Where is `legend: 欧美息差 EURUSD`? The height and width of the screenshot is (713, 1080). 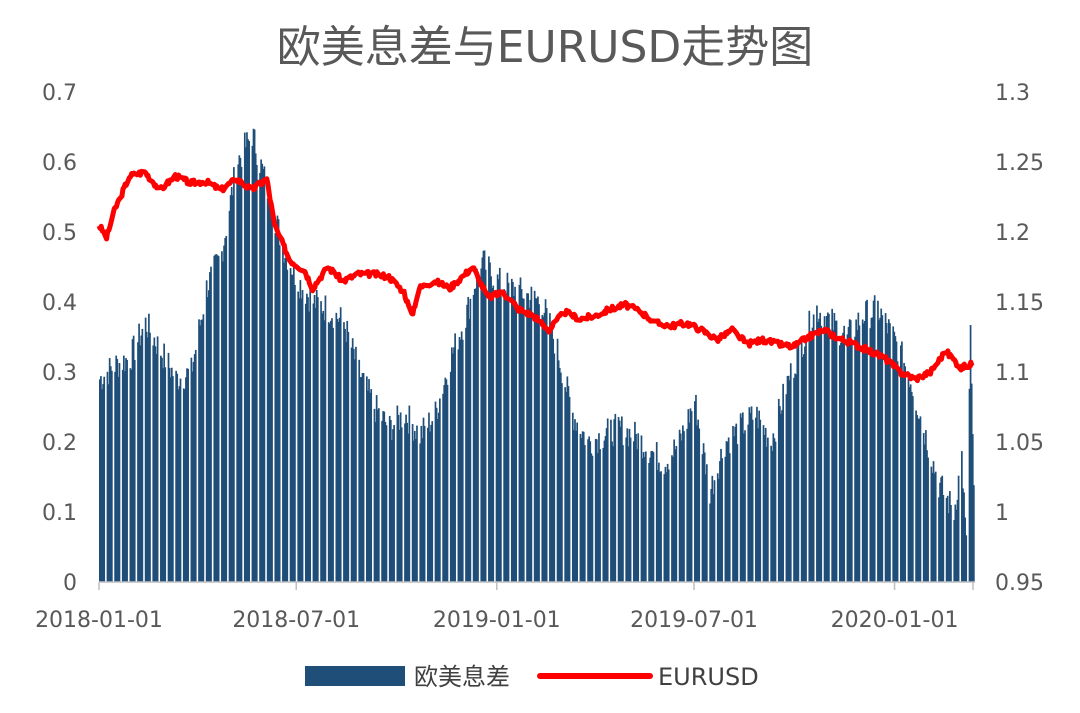 legend: 欧美息差 EURUSD is located at coordinates (532, 677).